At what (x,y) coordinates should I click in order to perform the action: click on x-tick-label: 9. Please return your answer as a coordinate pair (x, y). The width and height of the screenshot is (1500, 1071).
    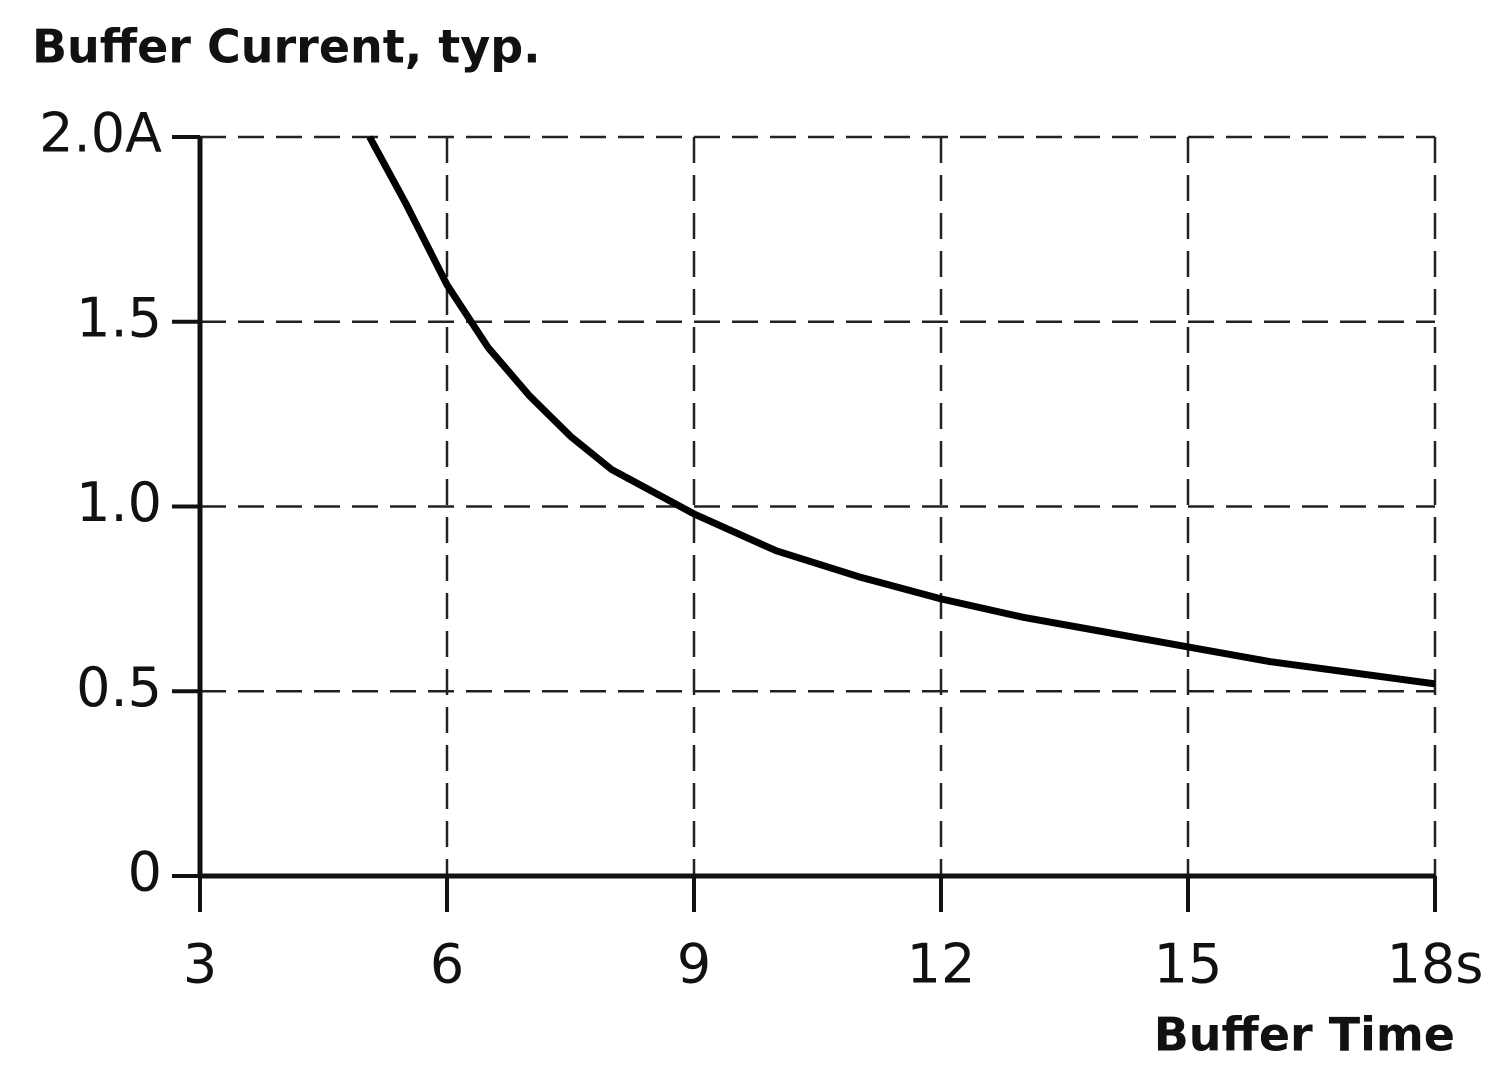
    Looking at the image, I should click on (694, 964).